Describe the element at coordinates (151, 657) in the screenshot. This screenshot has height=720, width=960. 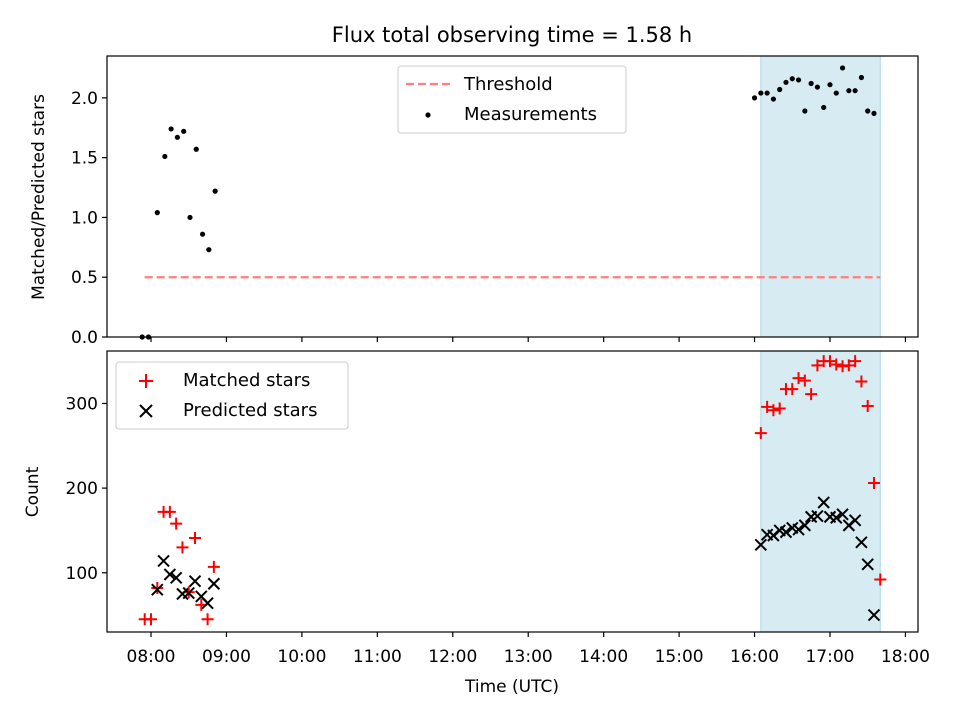
I see `x-tick-label: 08:00` at that location.